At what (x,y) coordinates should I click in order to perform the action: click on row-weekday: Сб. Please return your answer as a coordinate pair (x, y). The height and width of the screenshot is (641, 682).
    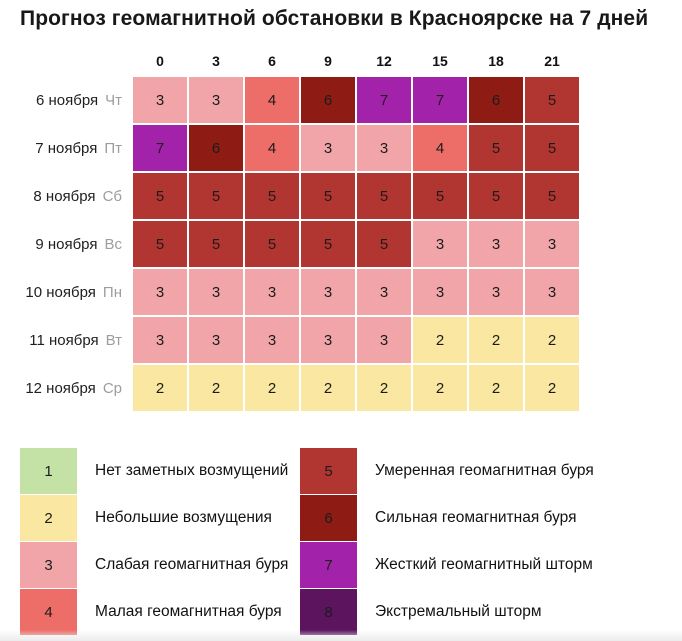
    Looking at the image, I should click on (112, 196).